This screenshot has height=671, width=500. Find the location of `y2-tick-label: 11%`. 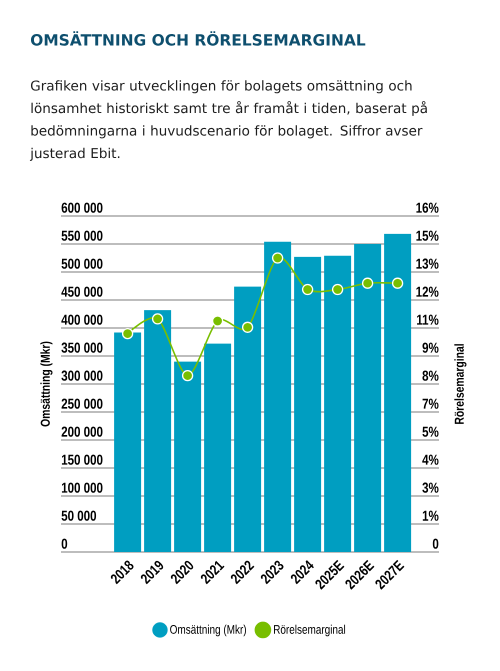

y2-tick-label: 11% is located at coordinates (427, 319).